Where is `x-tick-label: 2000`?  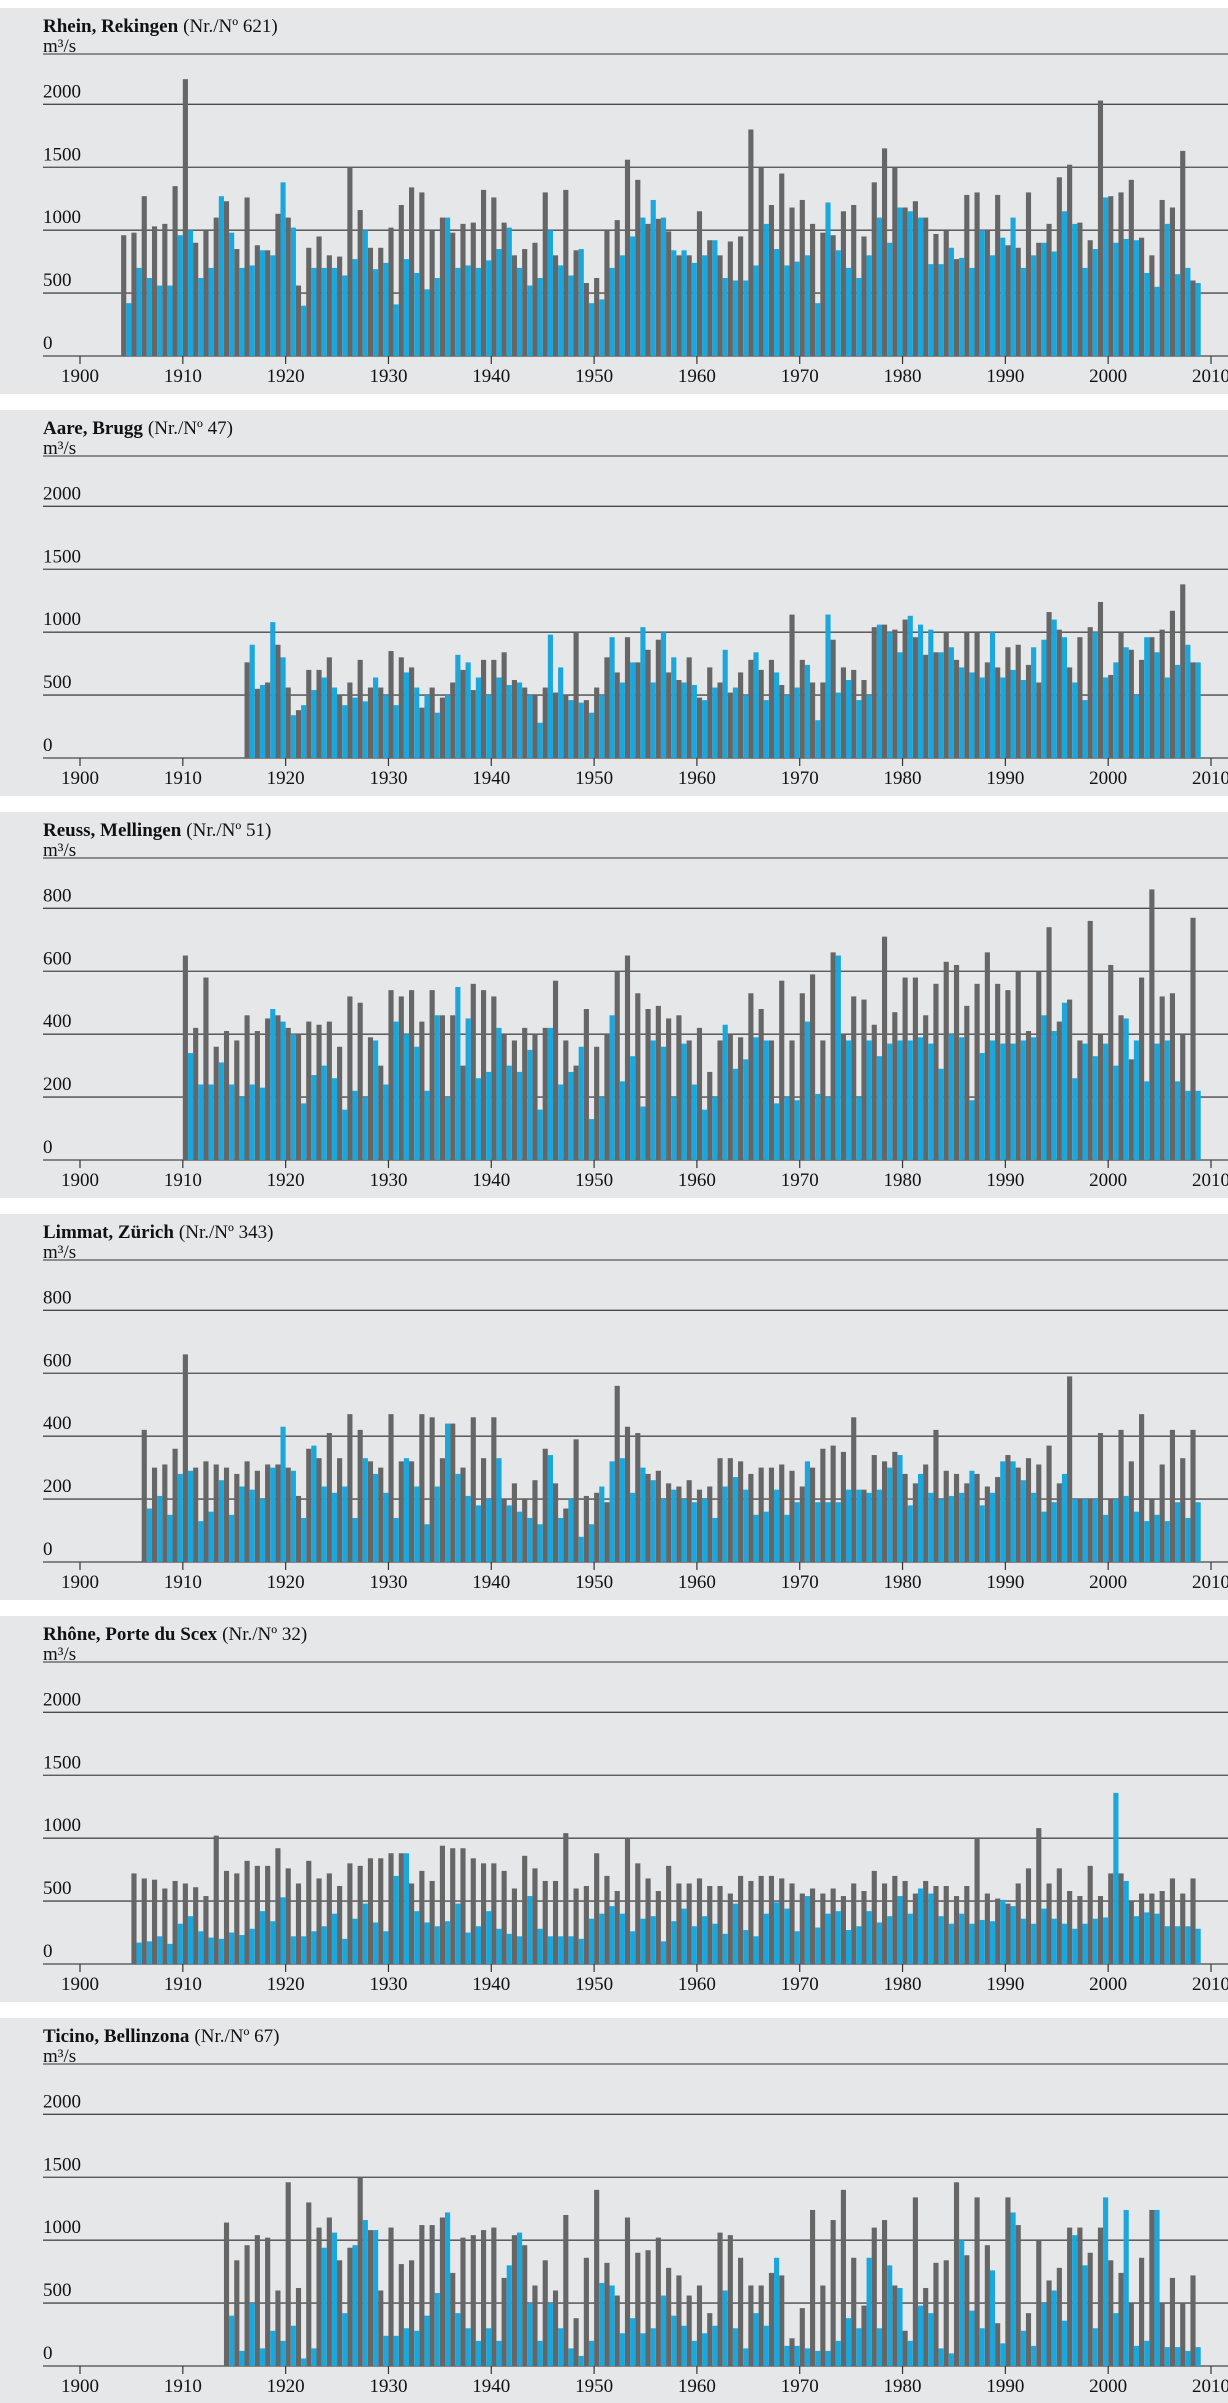 x-tick-label: 2000 is located at coordinates (1108, 1582).